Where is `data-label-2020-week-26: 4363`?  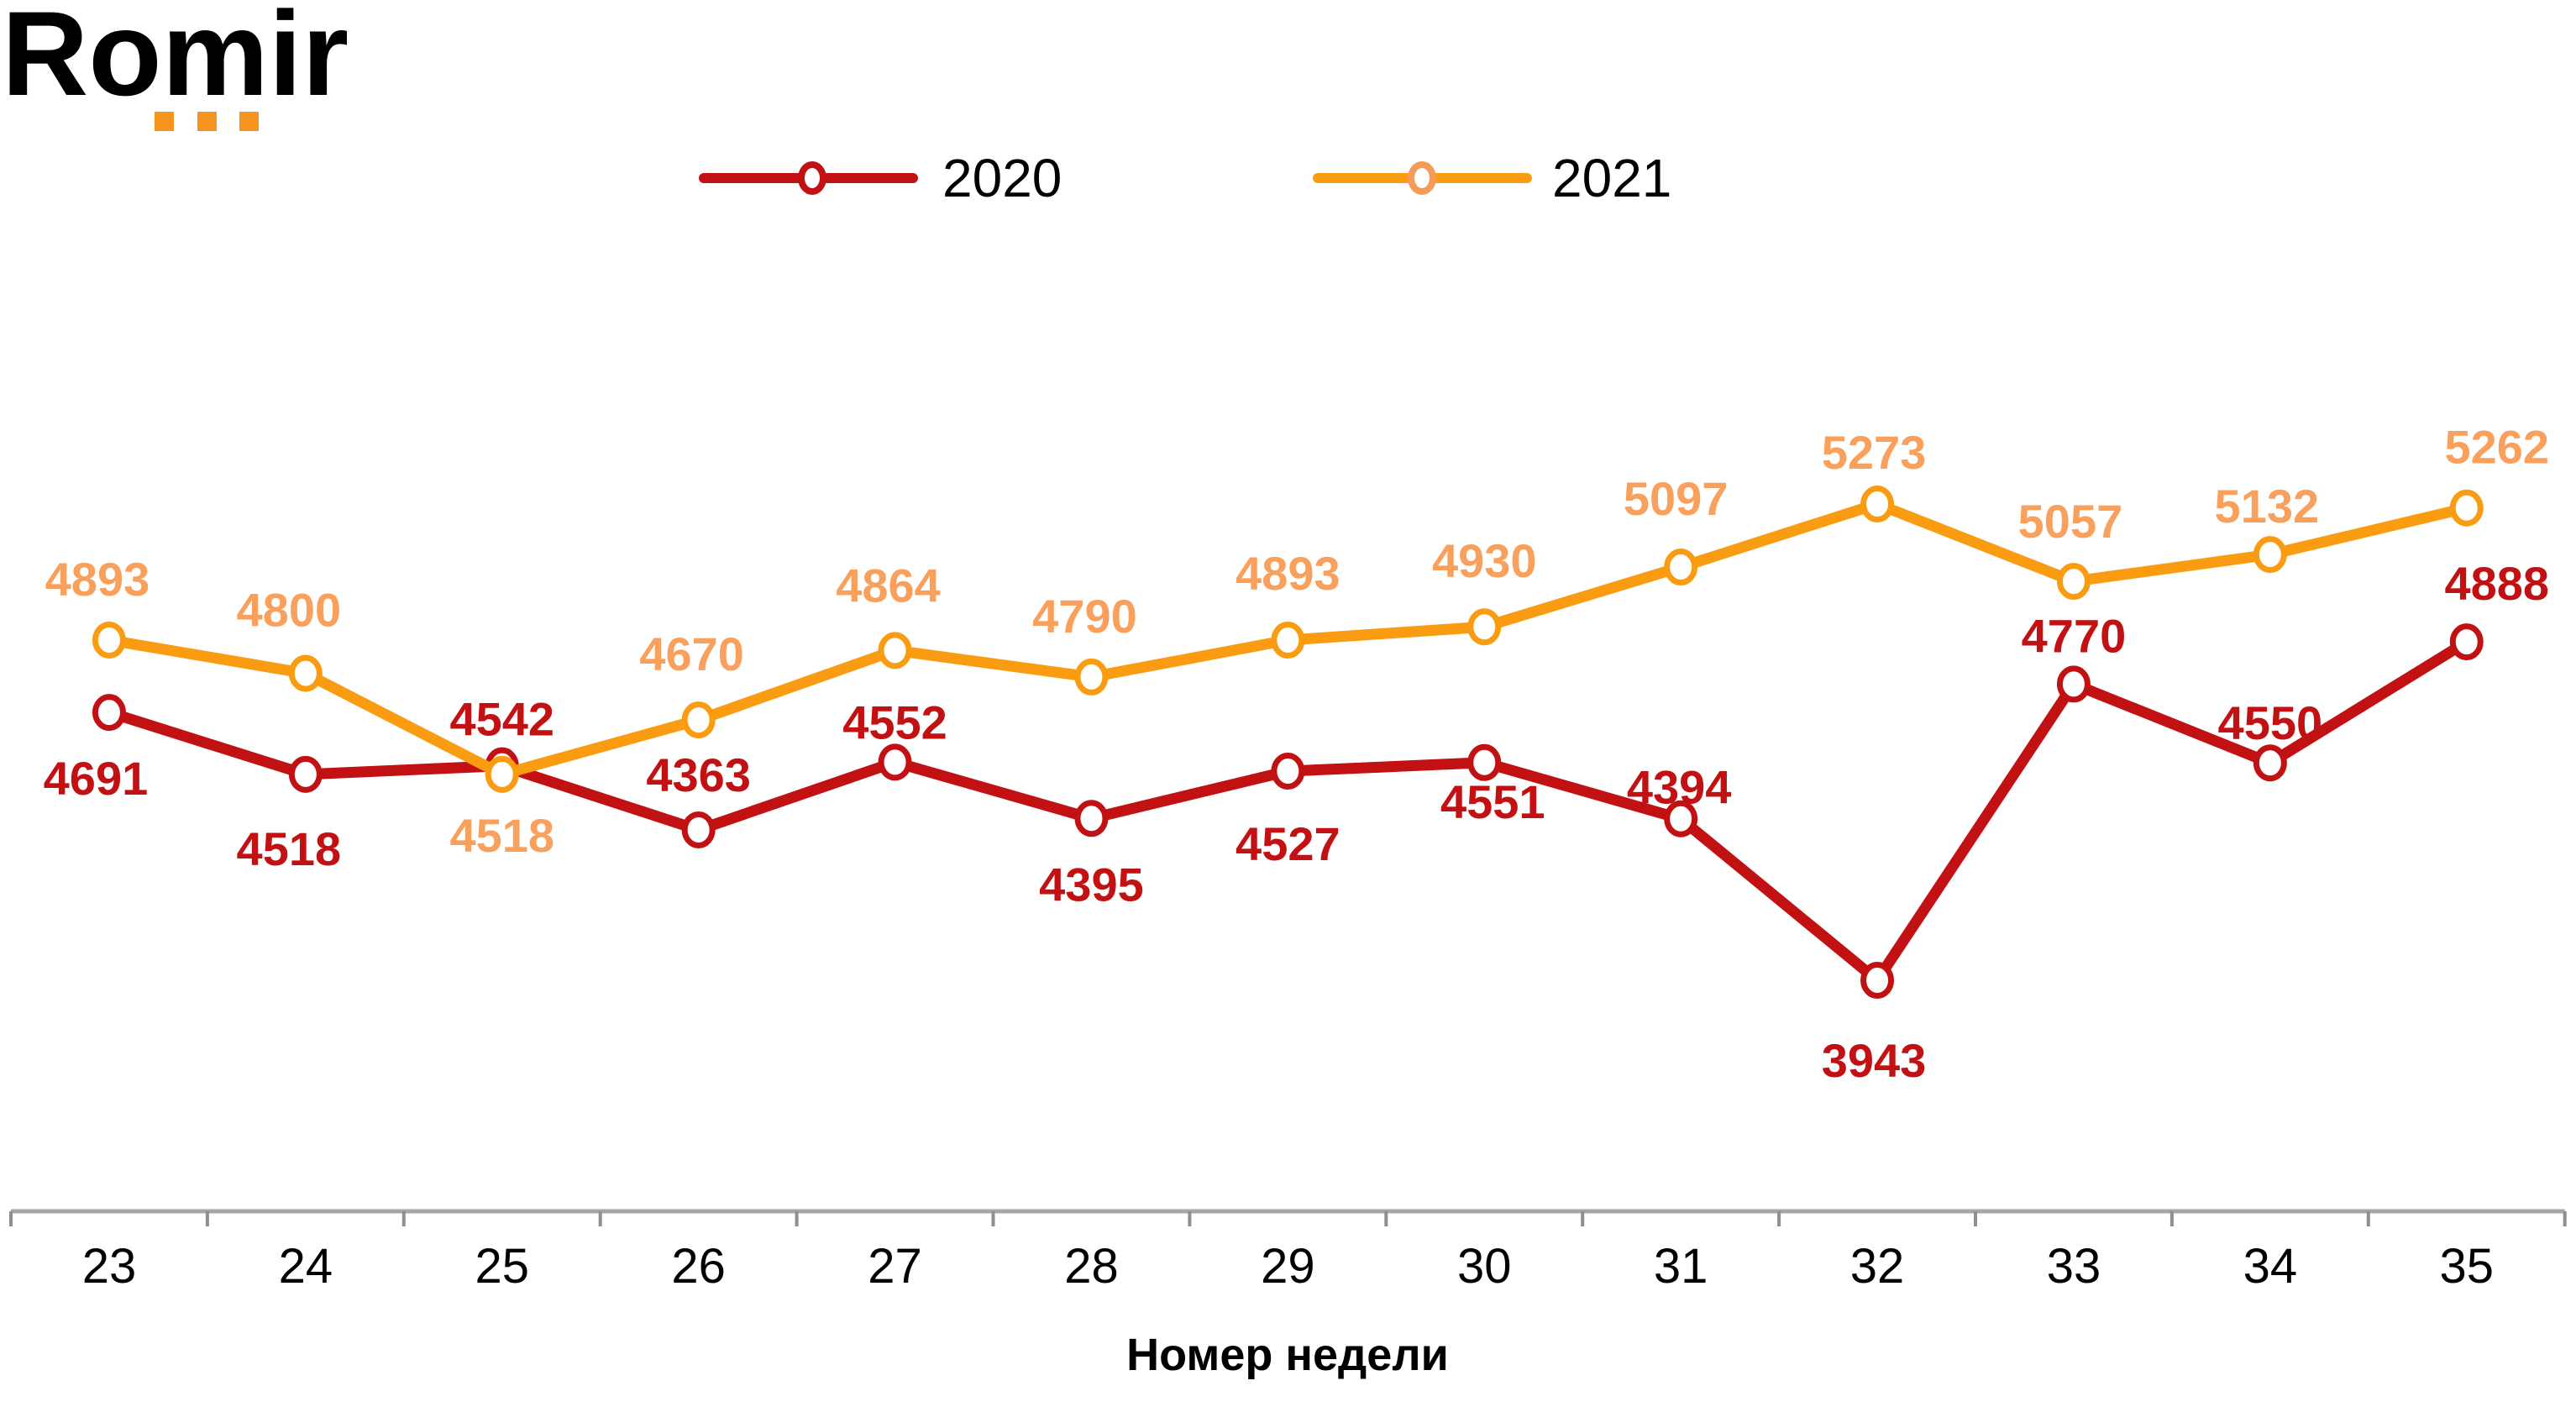
data-label-2020-week-26: 4363 is located at coordinates (698, 774).